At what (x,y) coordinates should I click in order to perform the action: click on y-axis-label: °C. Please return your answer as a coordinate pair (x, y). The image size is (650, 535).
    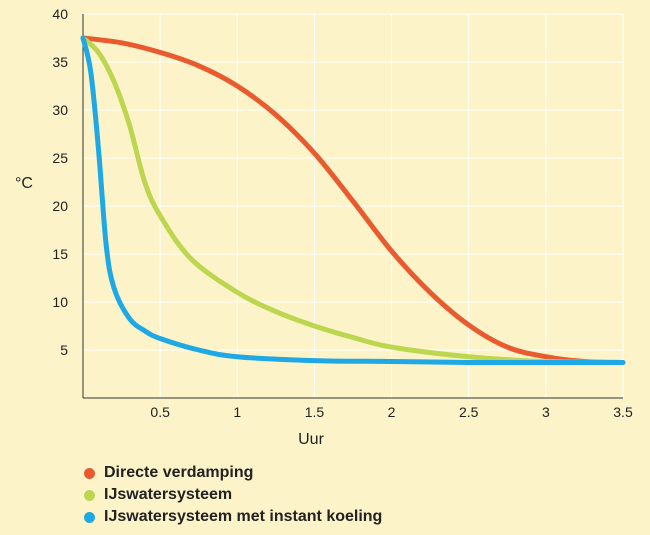
    Looking at the image, I should click on (24, 183).